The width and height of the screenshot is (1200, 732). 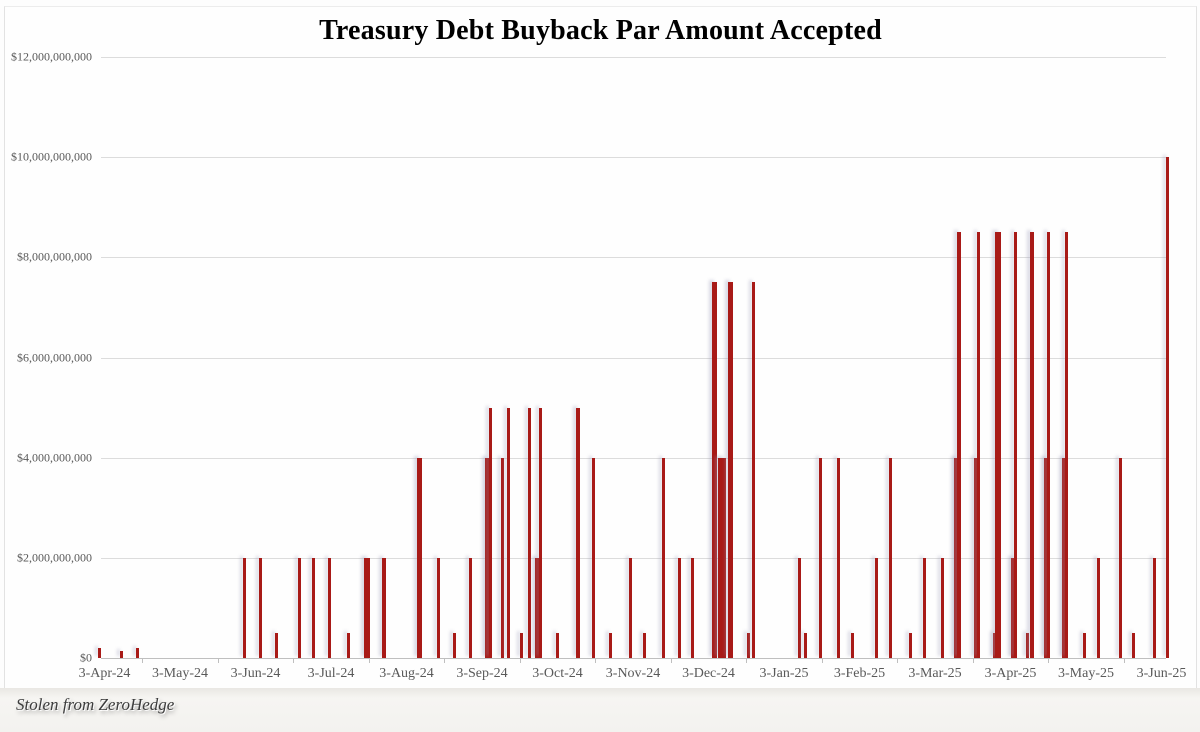 I want to click on watermark-text: Stolen from ZeroHedge, so click(x=95, y=704).